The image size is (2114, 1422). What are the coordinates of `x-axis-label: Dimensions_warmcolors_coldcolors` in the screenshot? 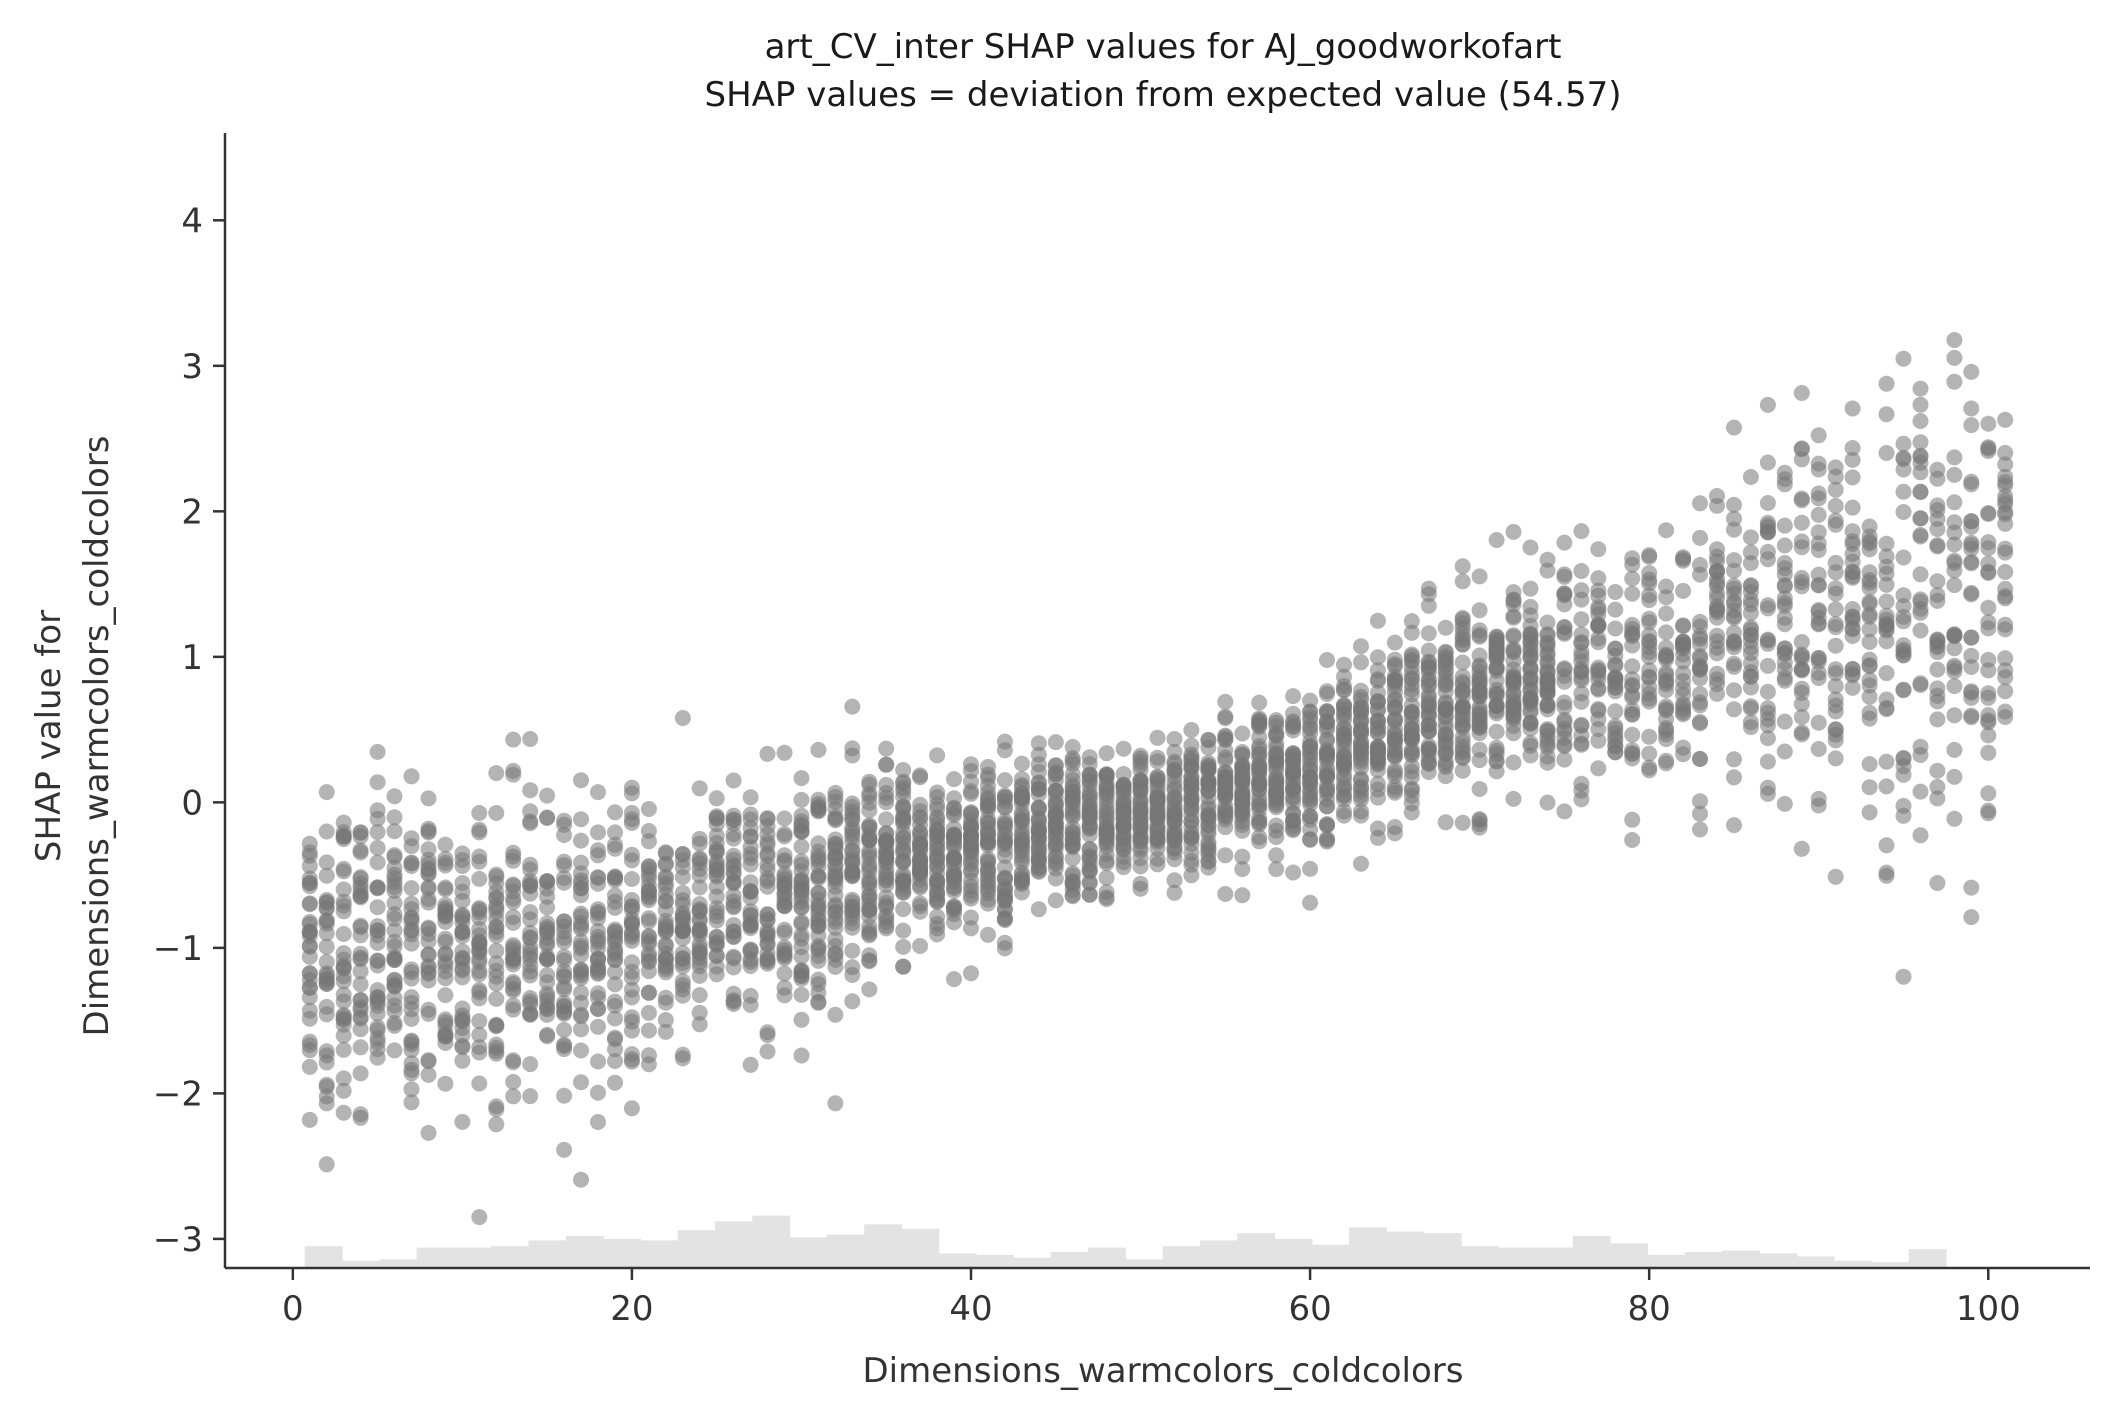 It's located at (1163, 1371).